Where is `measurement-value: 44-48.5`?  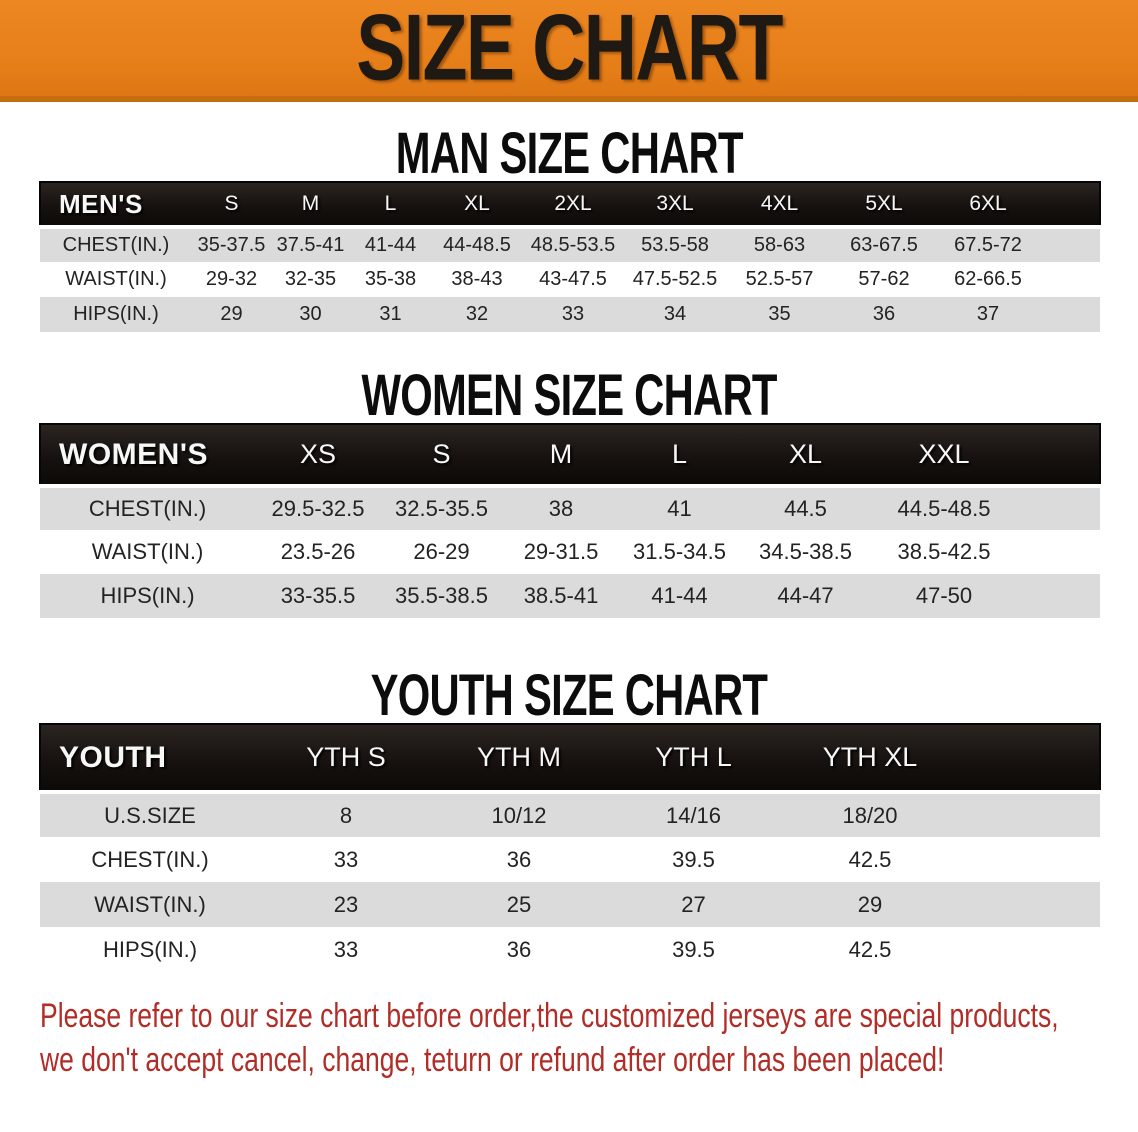 measurement-value: 44-48.5 is located at coordinates (477, 243).